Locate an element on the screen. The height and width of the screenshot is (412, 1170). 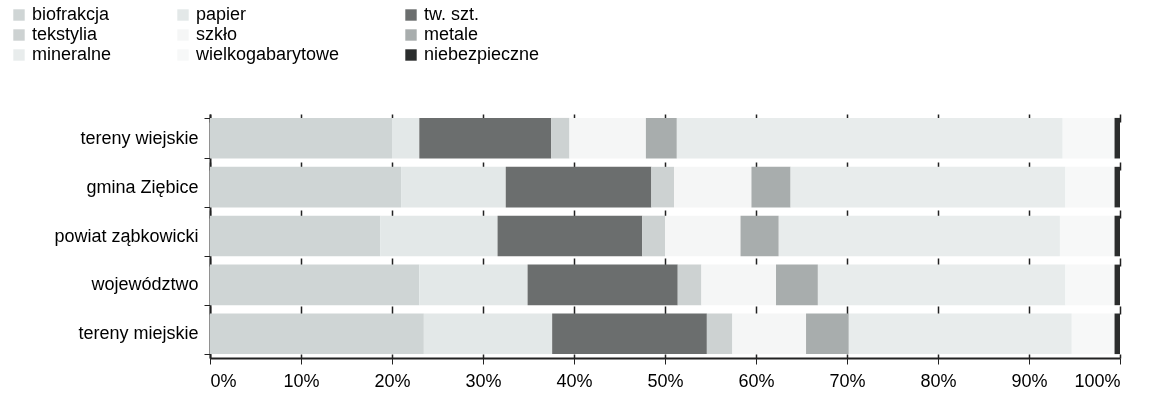
y-tick-label: tereny wiejskie is located at coordinates (139, 137).